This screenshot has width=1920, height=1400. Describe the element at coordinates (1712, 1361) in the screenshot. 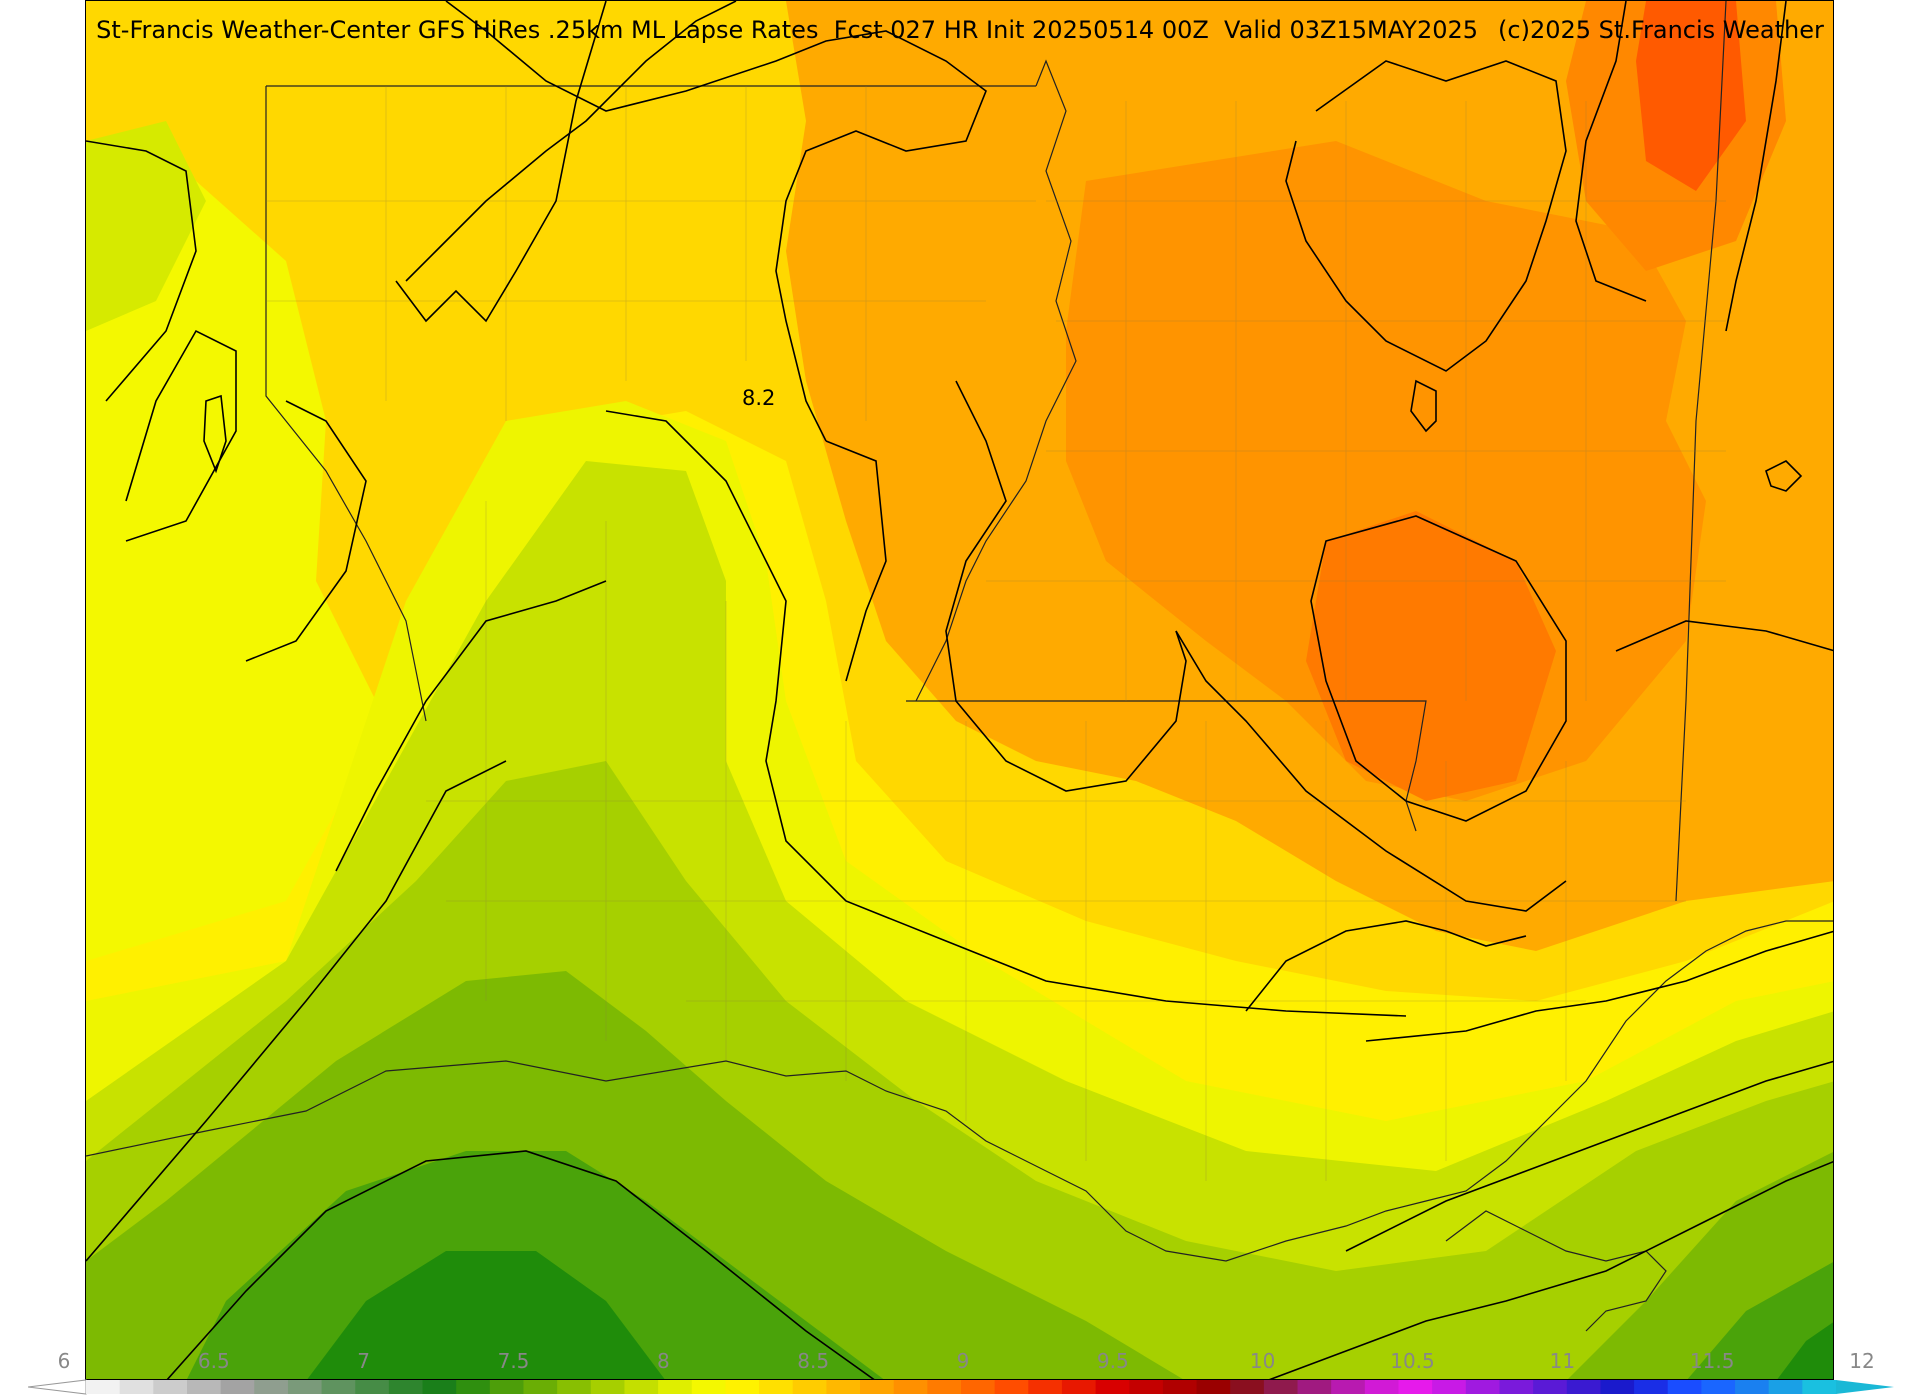

I see `colorbar-tick-label: 11.5` at that location.